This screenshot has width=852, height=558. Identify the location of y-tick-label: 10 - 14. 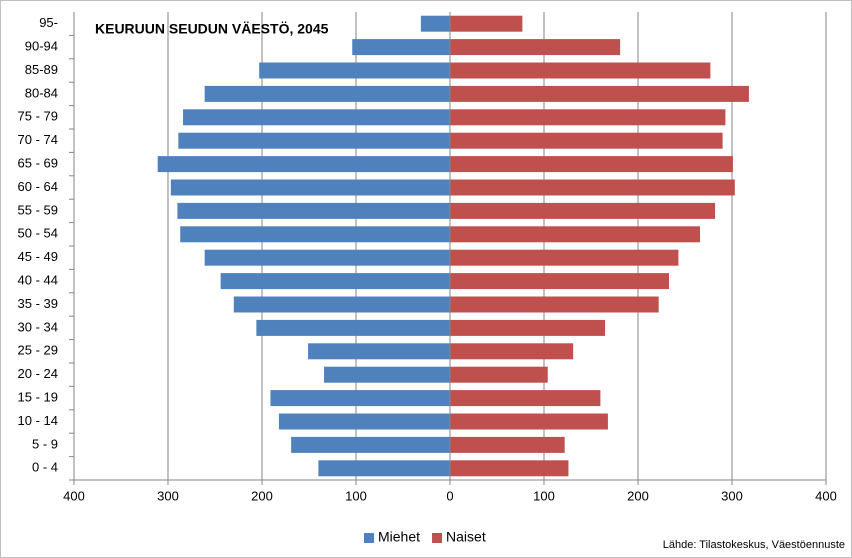
(38, 420).